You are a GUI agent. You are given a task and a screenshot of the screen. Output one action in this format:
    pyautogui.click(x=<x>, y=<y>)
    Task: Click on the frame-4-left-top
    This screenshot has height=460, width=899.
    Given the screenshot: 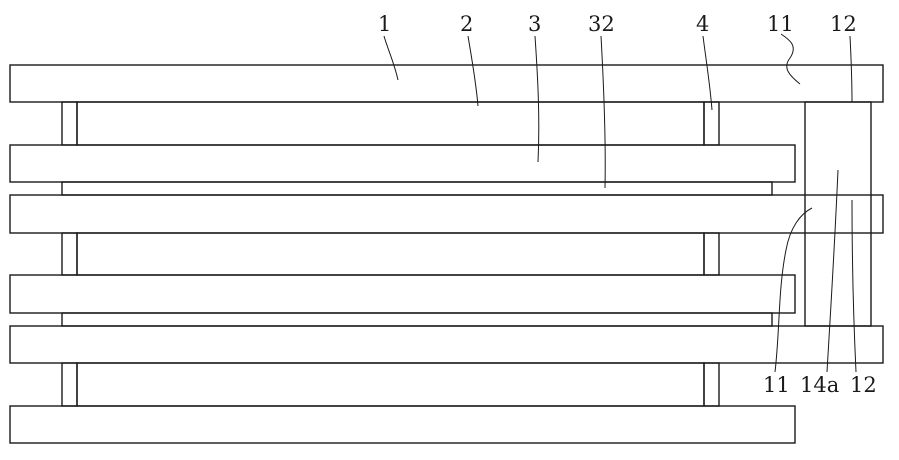 What is the action you would take?
    pyautogui.click(x=69, y=123)
    